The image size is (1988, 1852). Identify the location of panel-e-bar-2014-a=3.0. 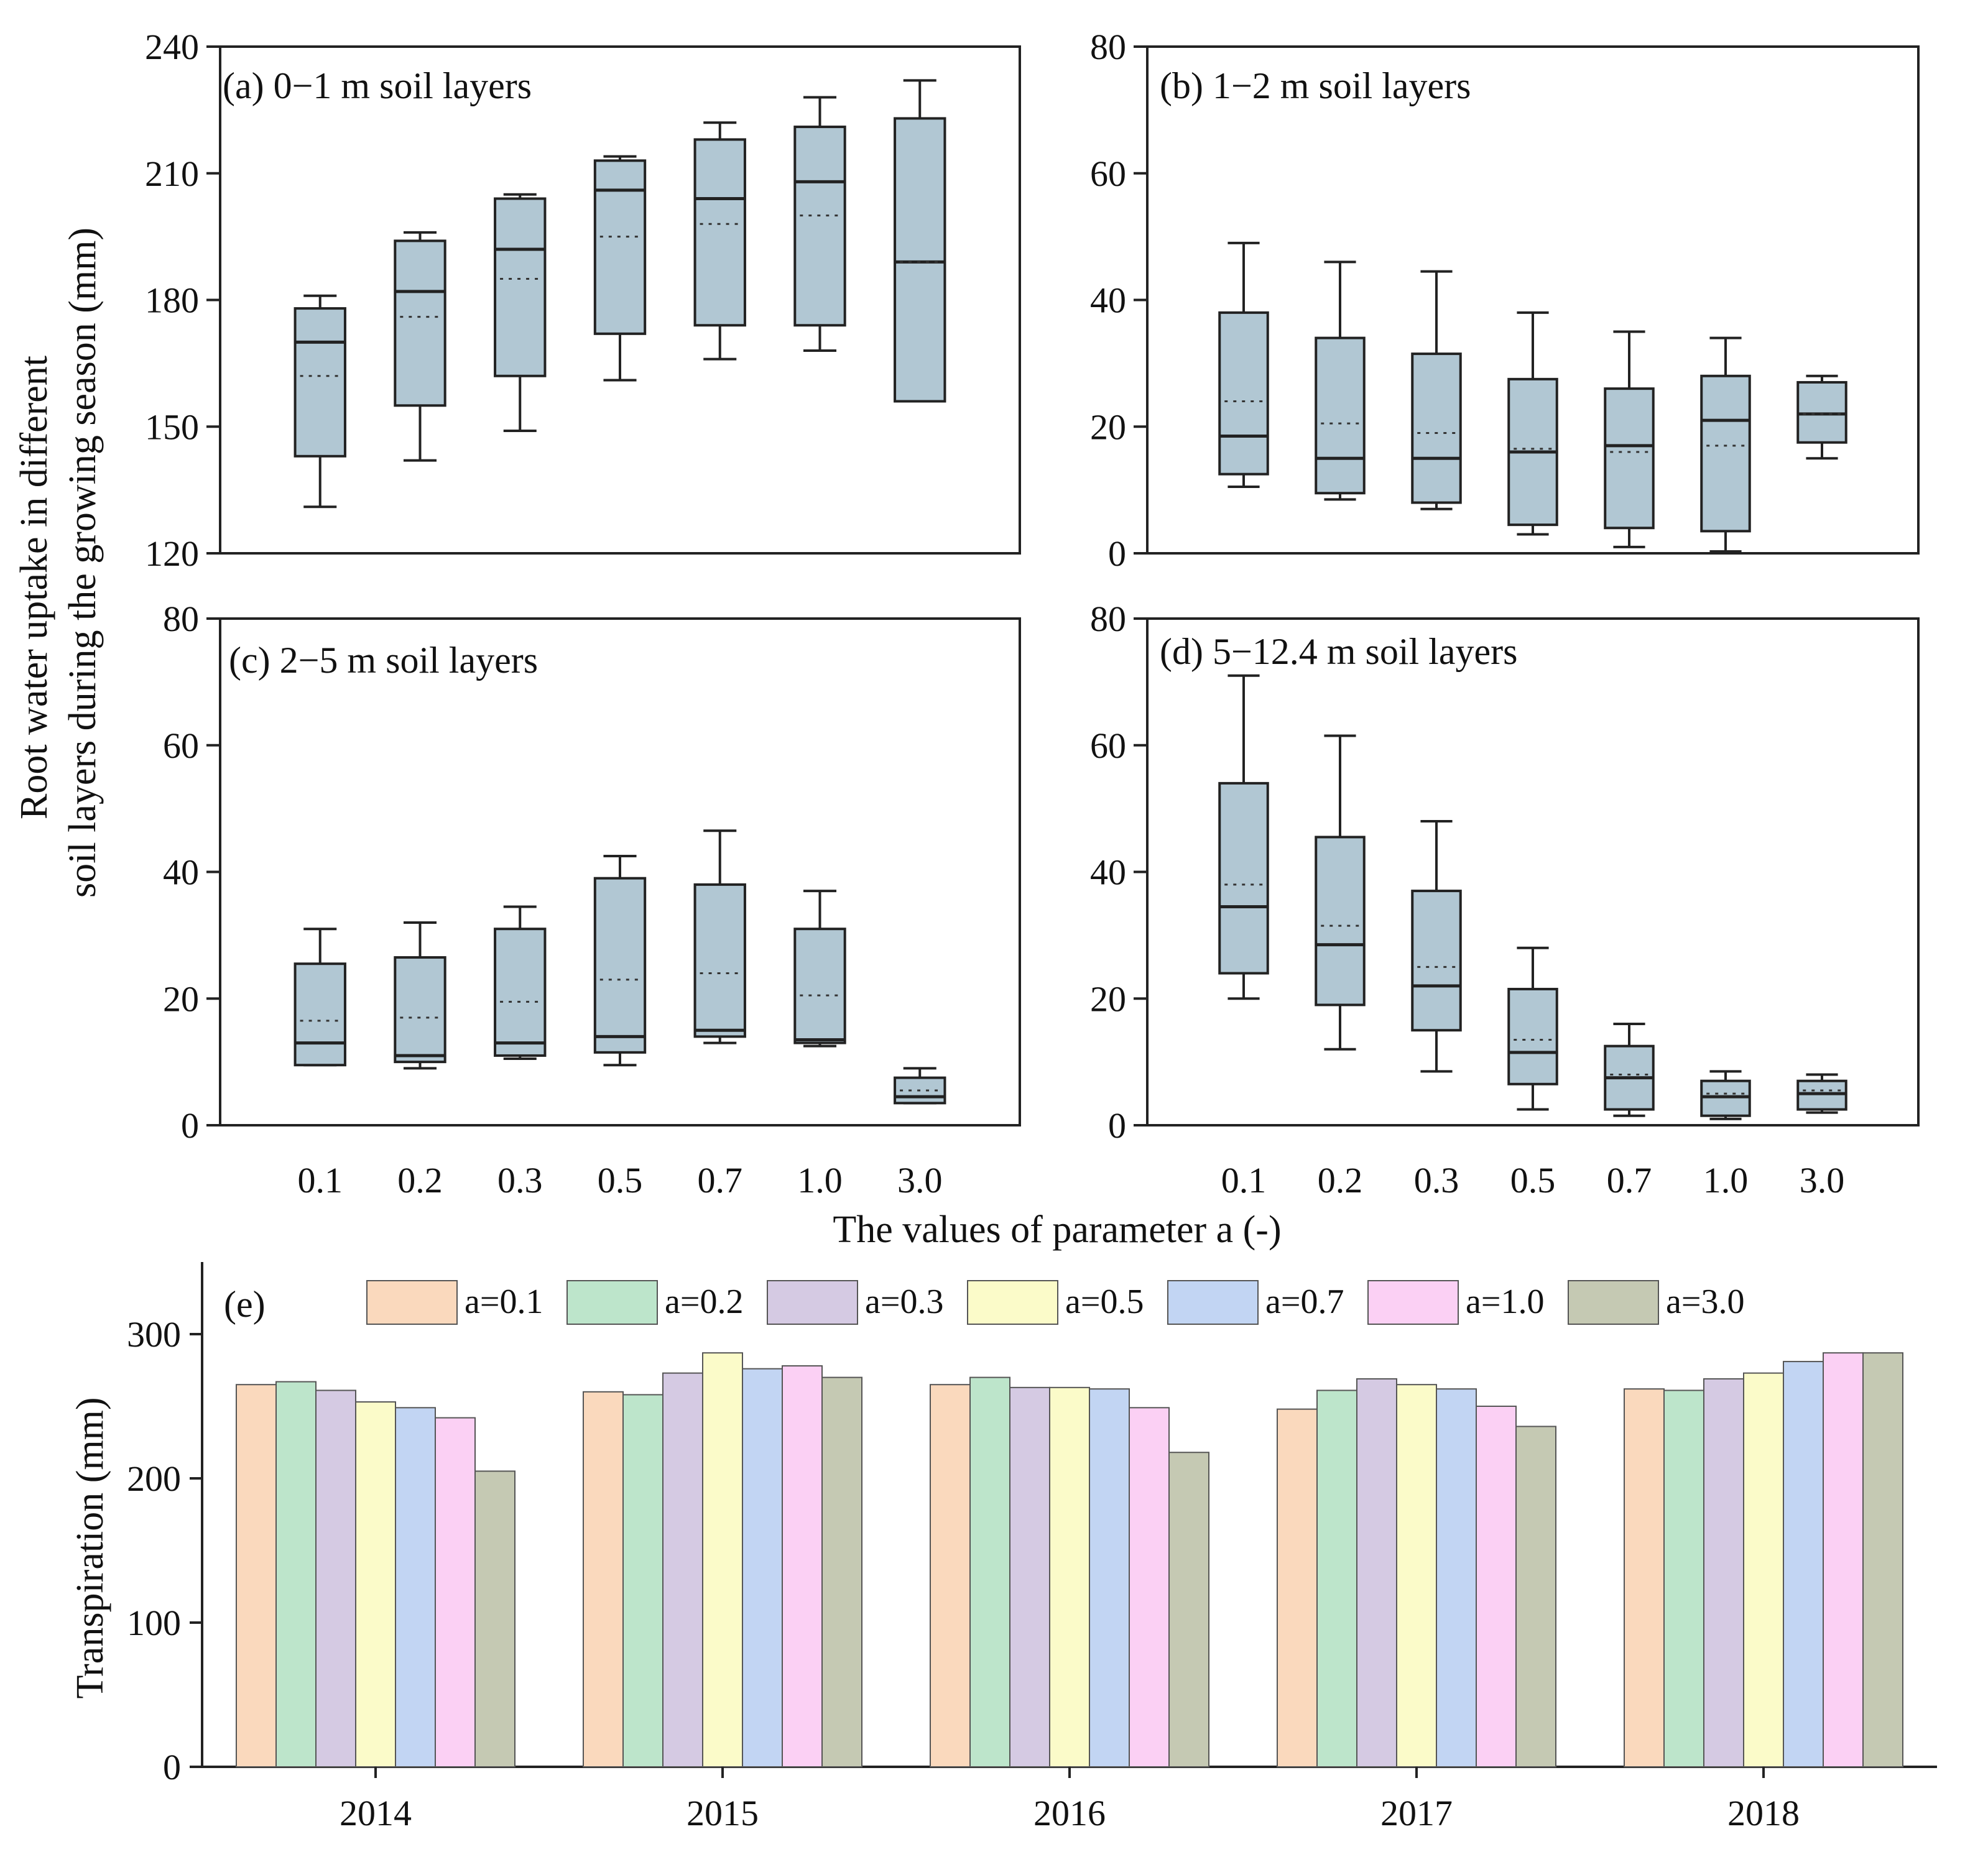
(494, 1618).